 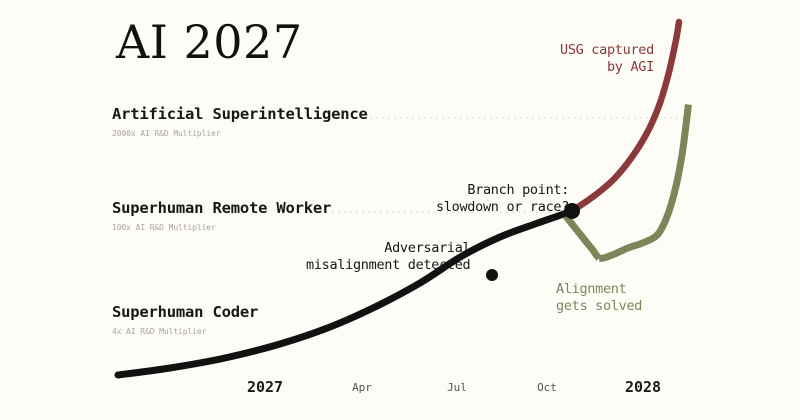 I want to click on gridlines, so click(x=505, y=165).